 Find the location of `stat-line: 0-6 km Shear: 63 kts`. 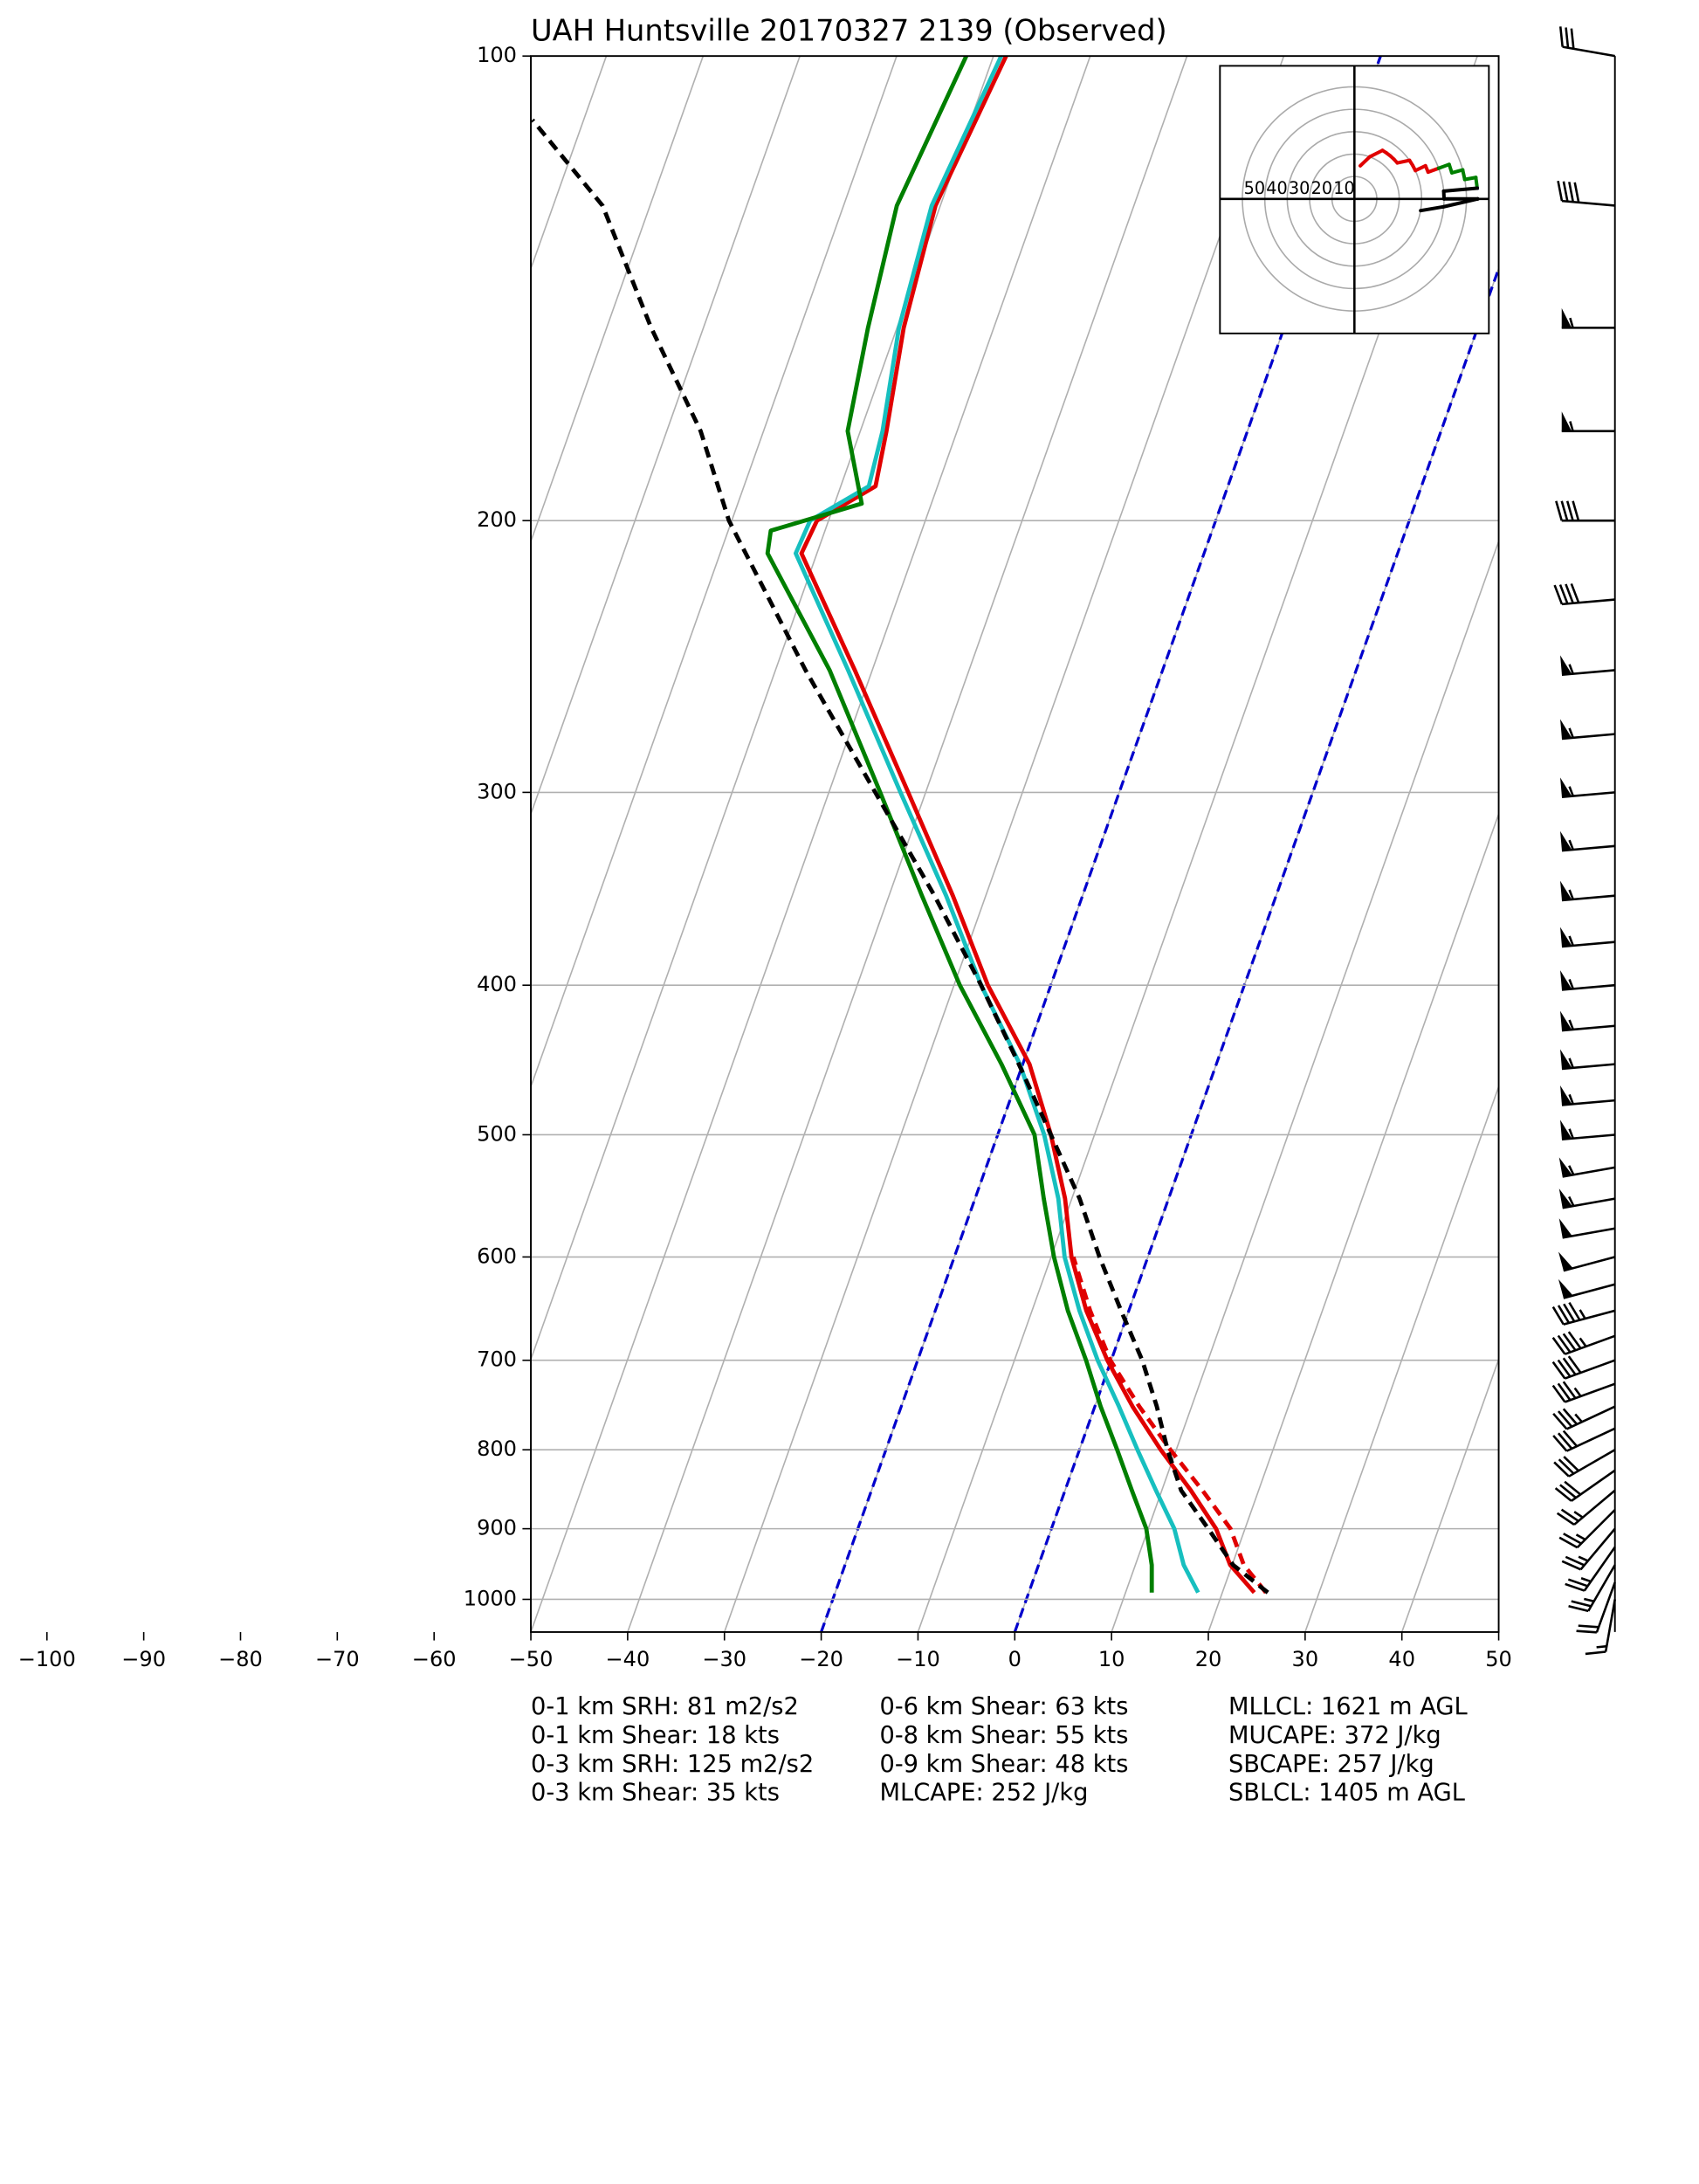

stat-line: 0-6 km Shear: 63 kts is located at coordinates (1003, 1706).